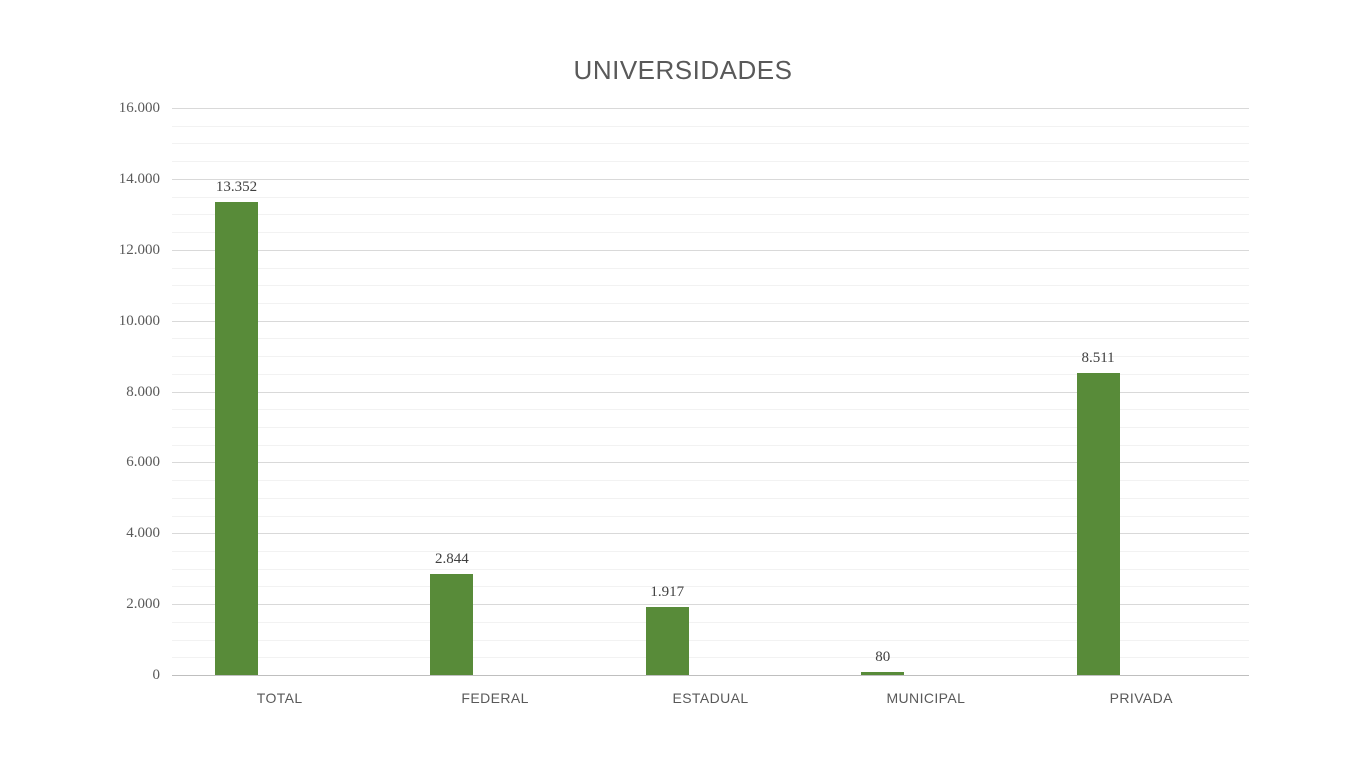 The width and height of the screenshot is (1366, 768). Describe the element at coordinates (279, 698) in the screenshot. I see `category-label-total: TOTAL` at that location.